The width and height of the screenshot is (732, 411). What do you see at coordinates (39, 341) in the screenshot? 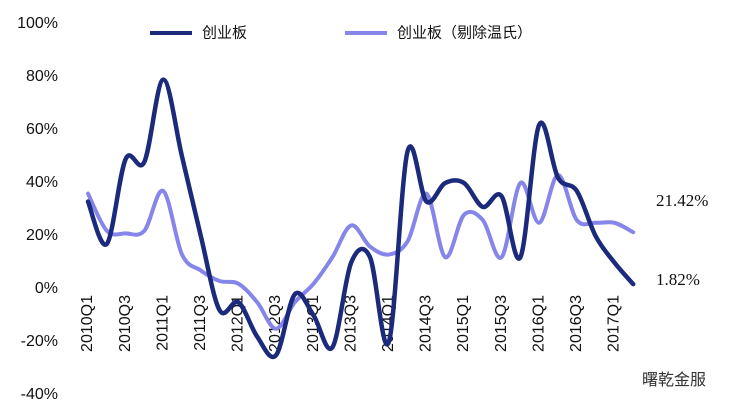
I see `y-tick-label: -20%` at bounding box center [39, 341].